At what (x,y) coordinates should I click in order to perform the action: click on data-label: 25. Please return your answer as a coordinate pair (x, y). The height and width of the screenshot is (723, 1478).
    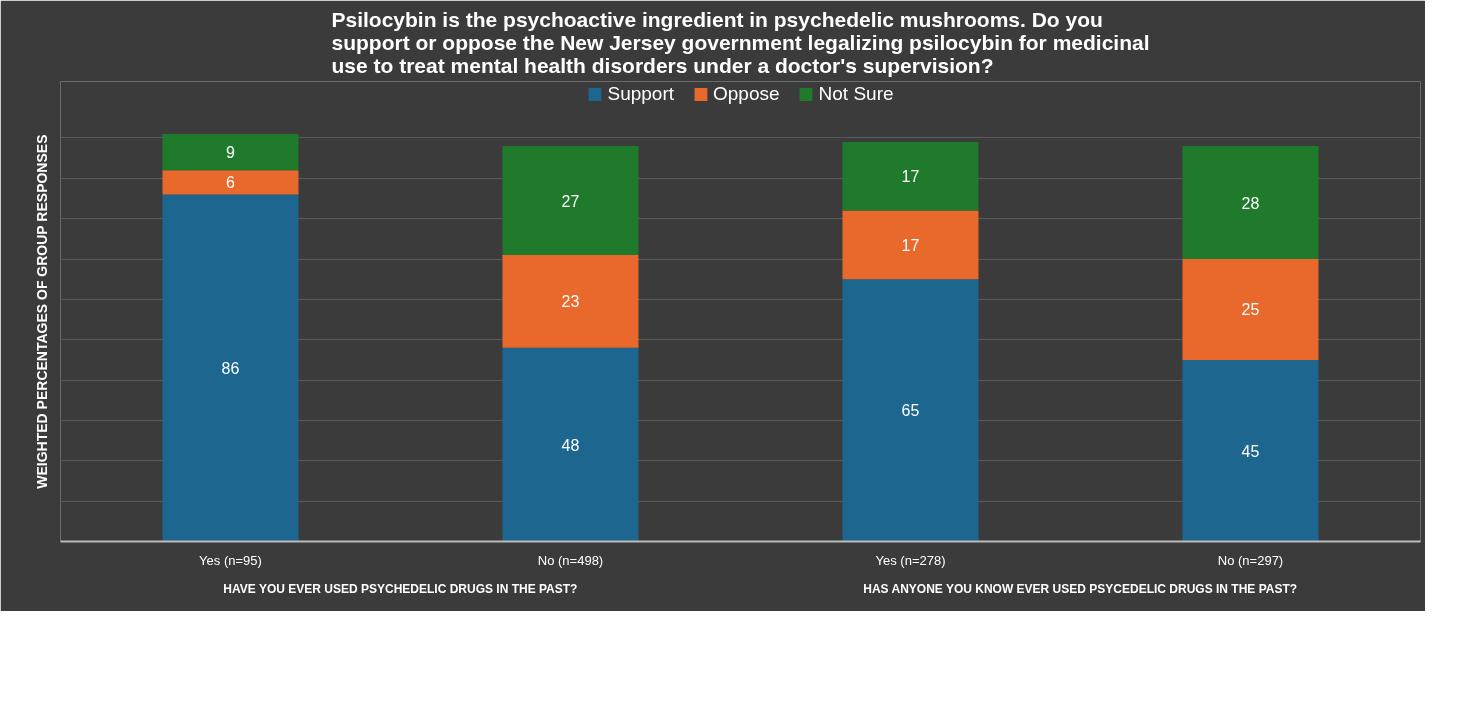
    Looking at the image, I should click on (1250, 310).